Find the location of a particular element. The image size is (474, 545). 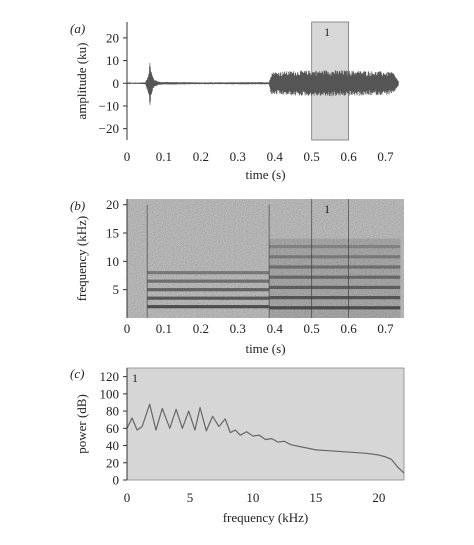

x-tick-label: 10 is located at coordinates (252, 497).